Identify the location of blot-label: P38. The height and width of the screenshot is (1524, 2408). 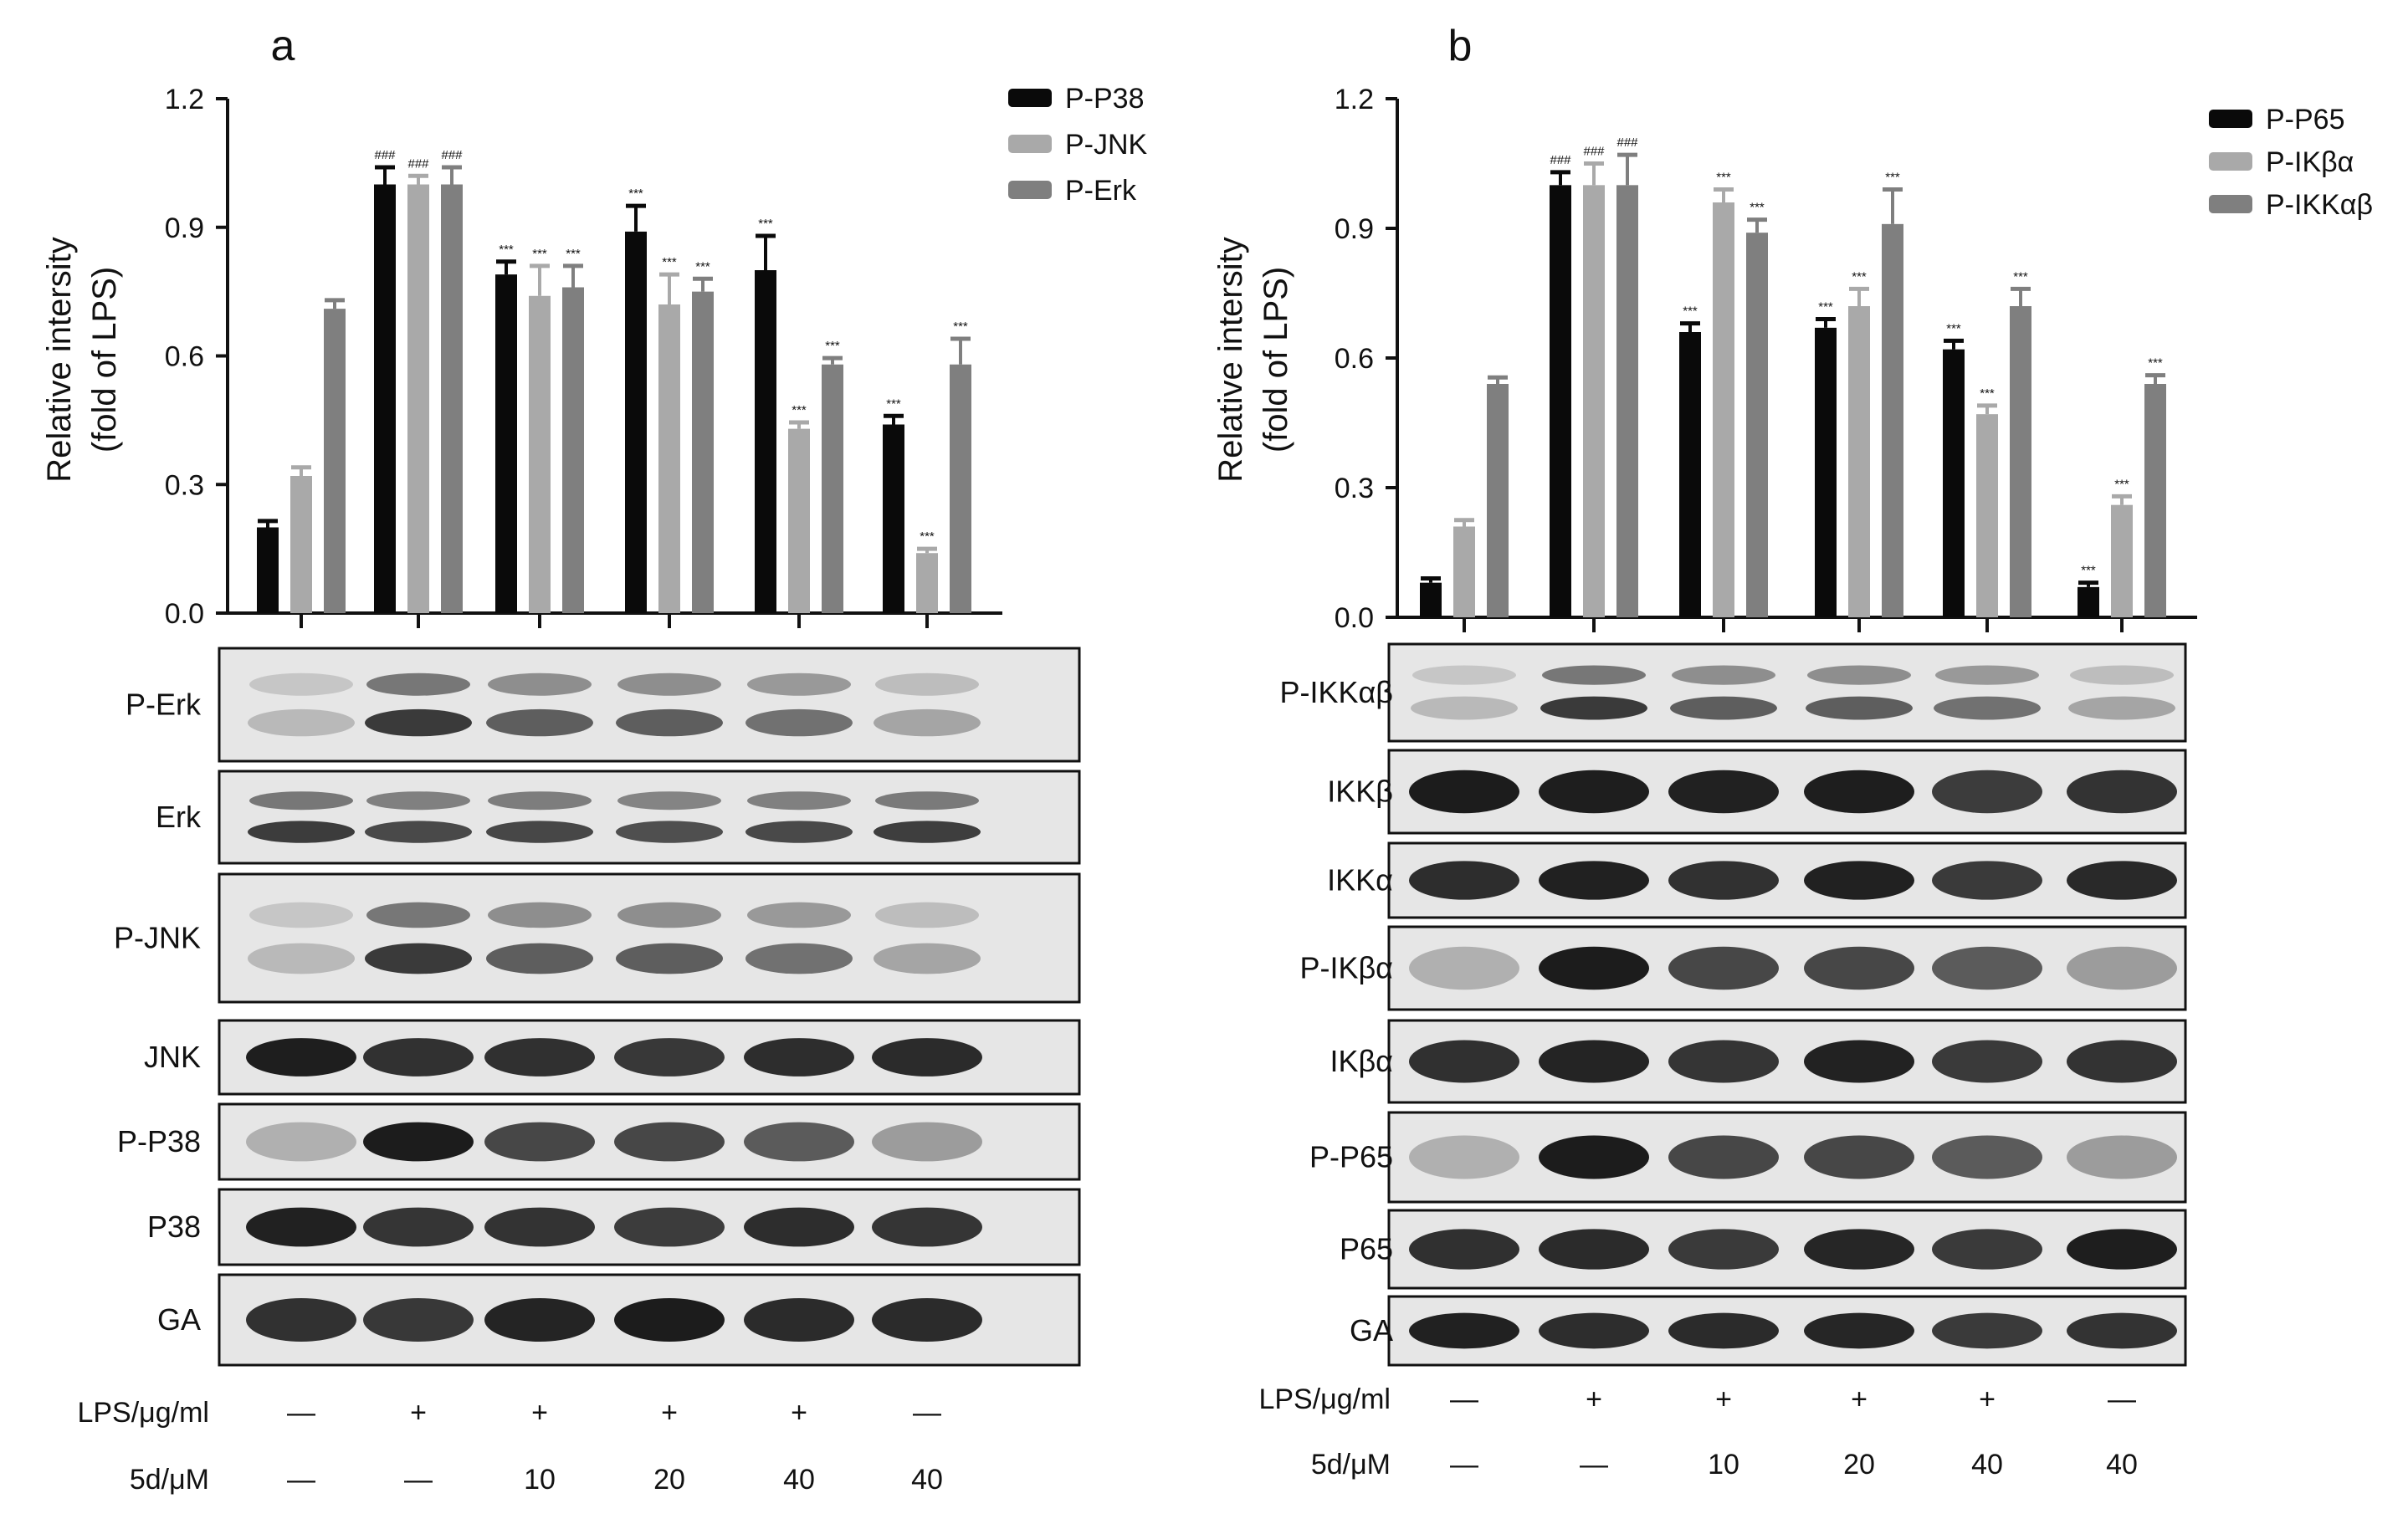
(174, 1226).